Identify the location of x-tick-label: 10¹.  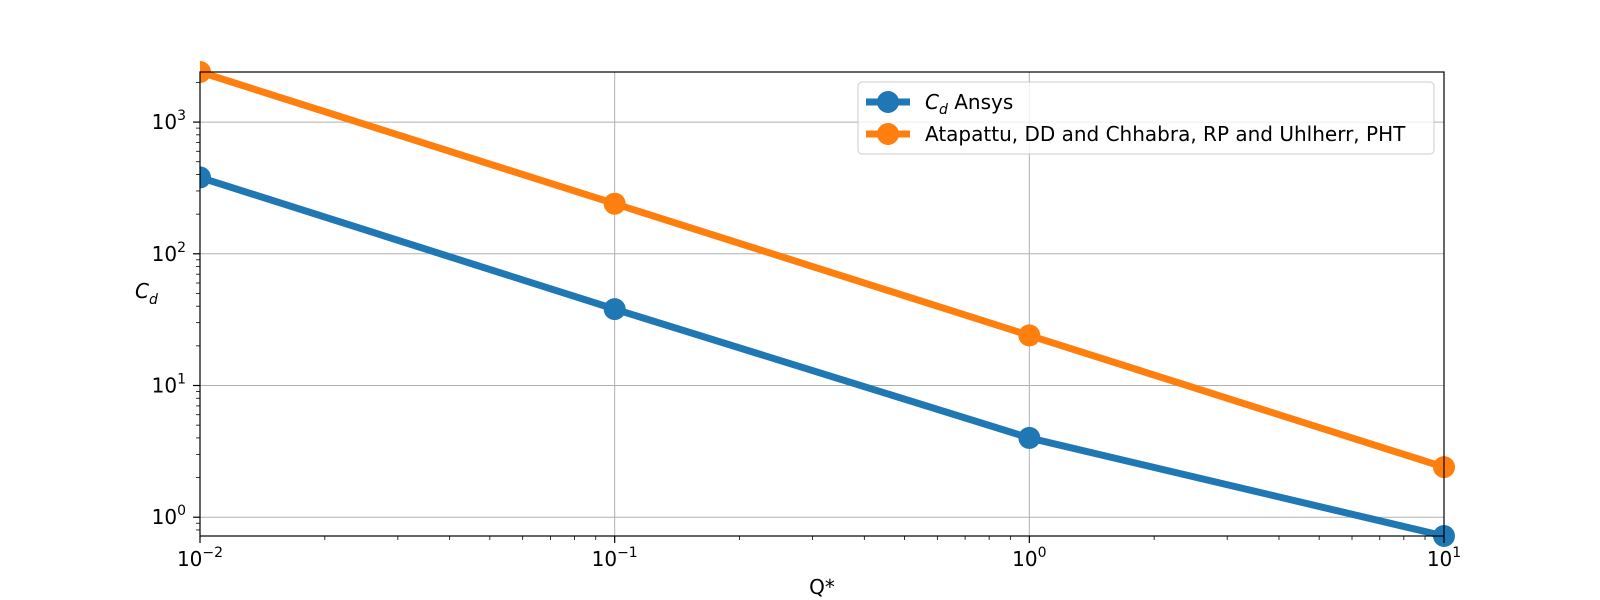
(1444, 558).